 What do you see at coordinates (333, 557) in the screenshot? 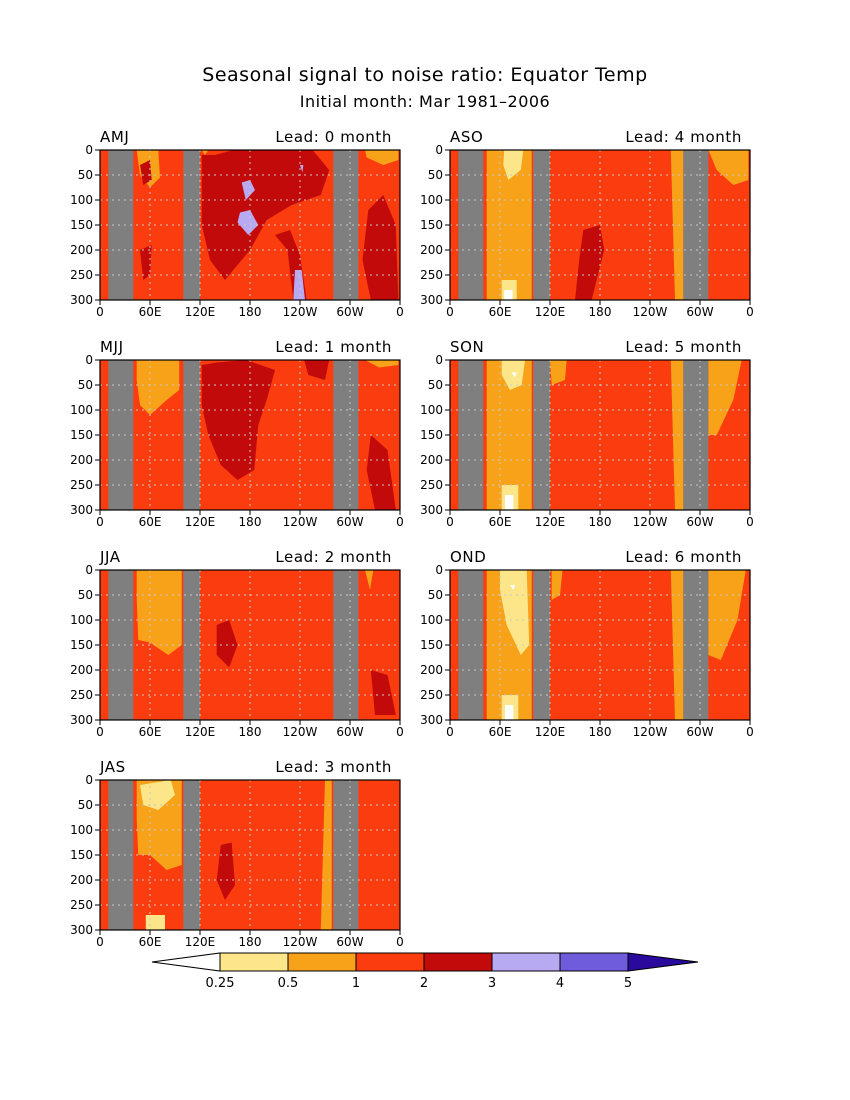
I see `lead-label: Lead: 2 month` at bounding box center [333, 557].